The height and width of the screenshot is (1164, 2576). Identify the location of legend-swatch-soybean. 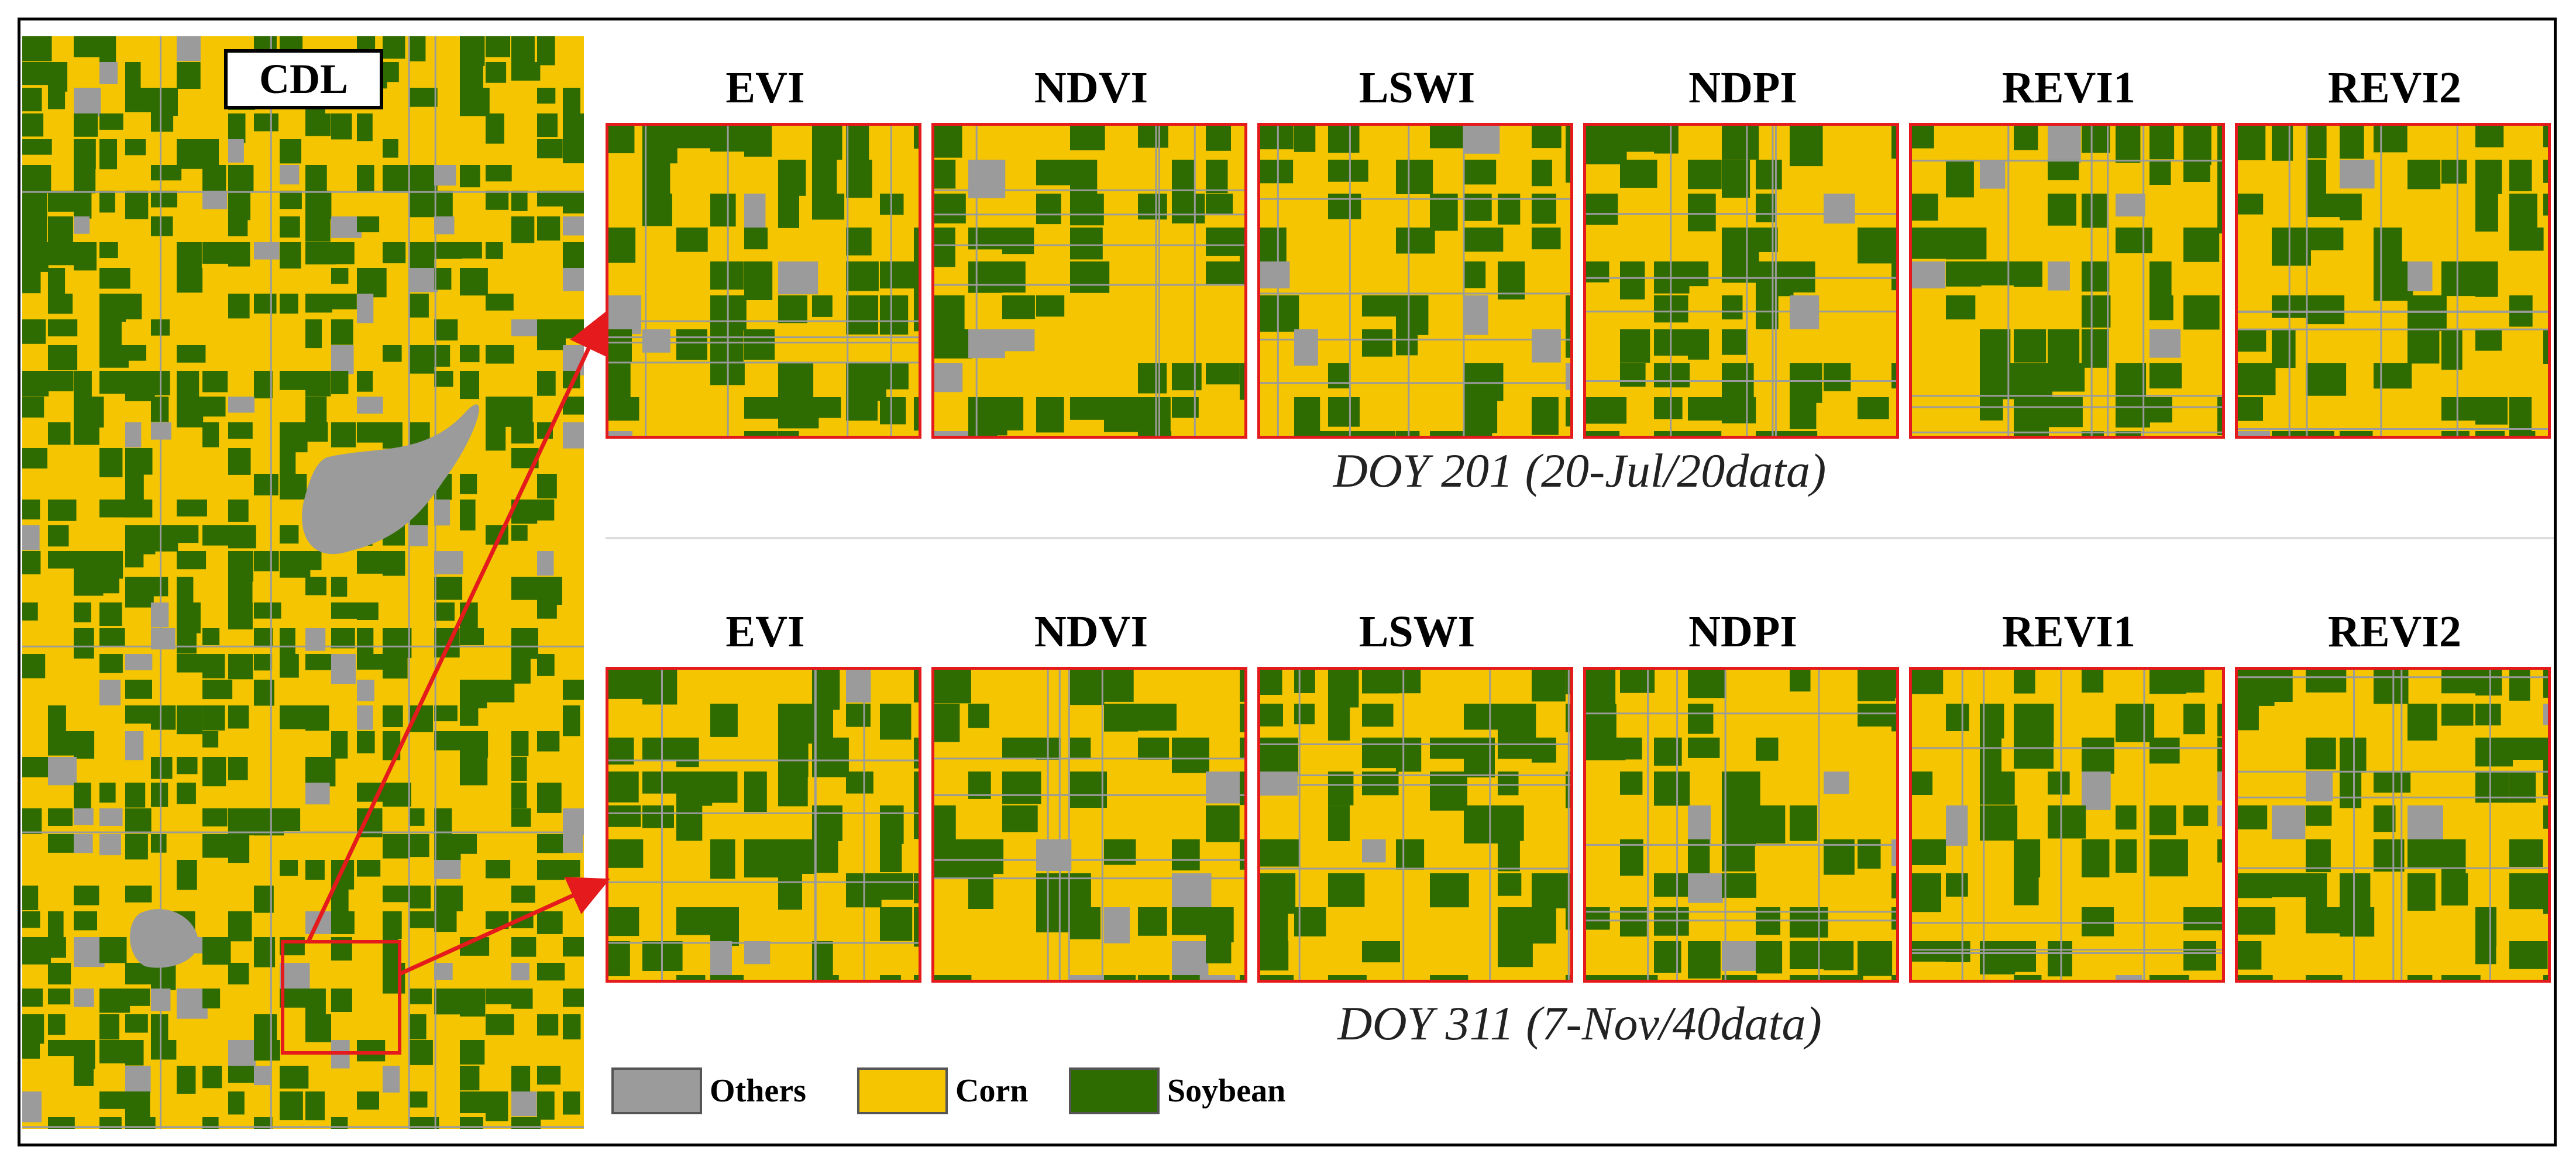
(1114, 1090).